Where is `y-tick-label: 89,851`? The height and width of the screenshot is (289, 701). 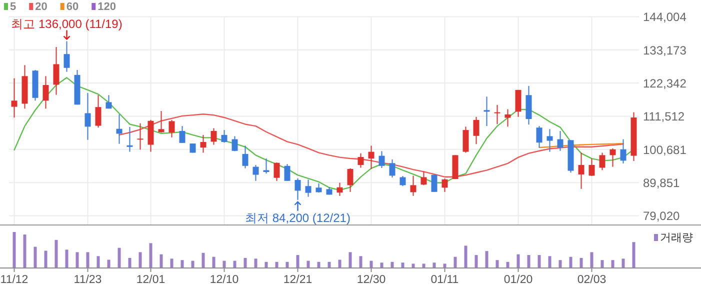
y-tick-label: 89,851 is located at coordinates (661, 183).